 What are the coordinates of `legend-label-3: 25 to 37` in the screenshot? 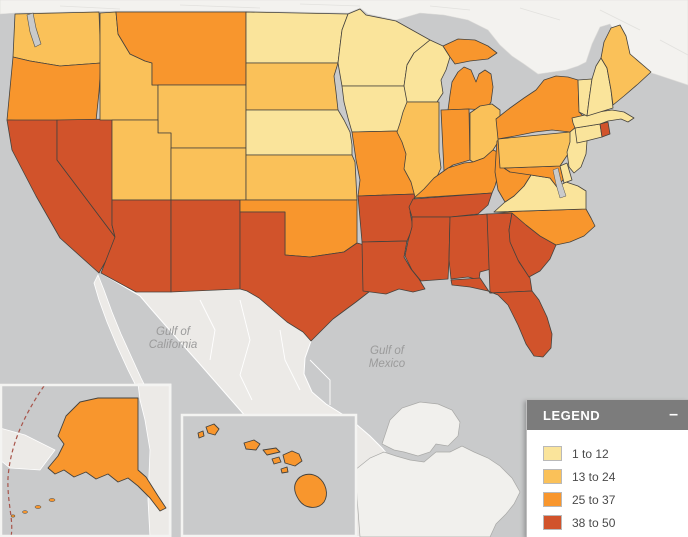 It's located at (594, 499).